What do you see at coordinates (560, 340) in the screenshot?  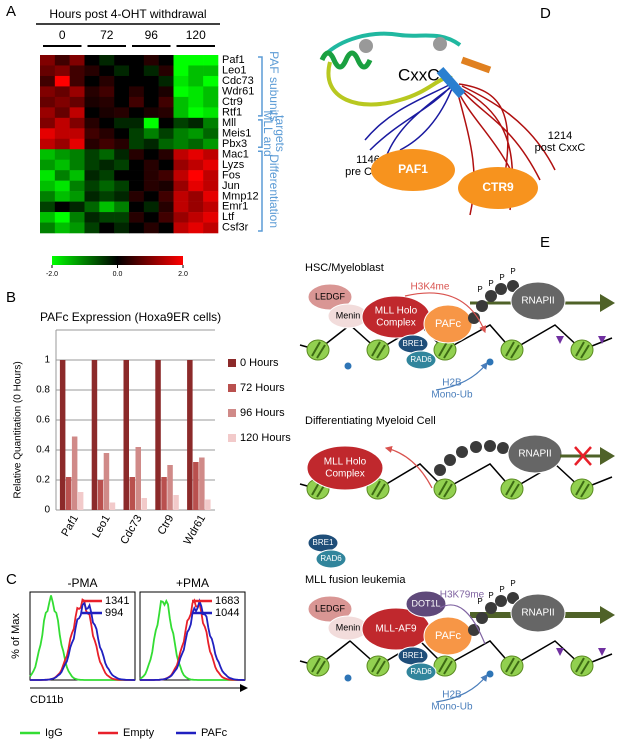 I see `methyl-mark` at bounding box center [560, 340].